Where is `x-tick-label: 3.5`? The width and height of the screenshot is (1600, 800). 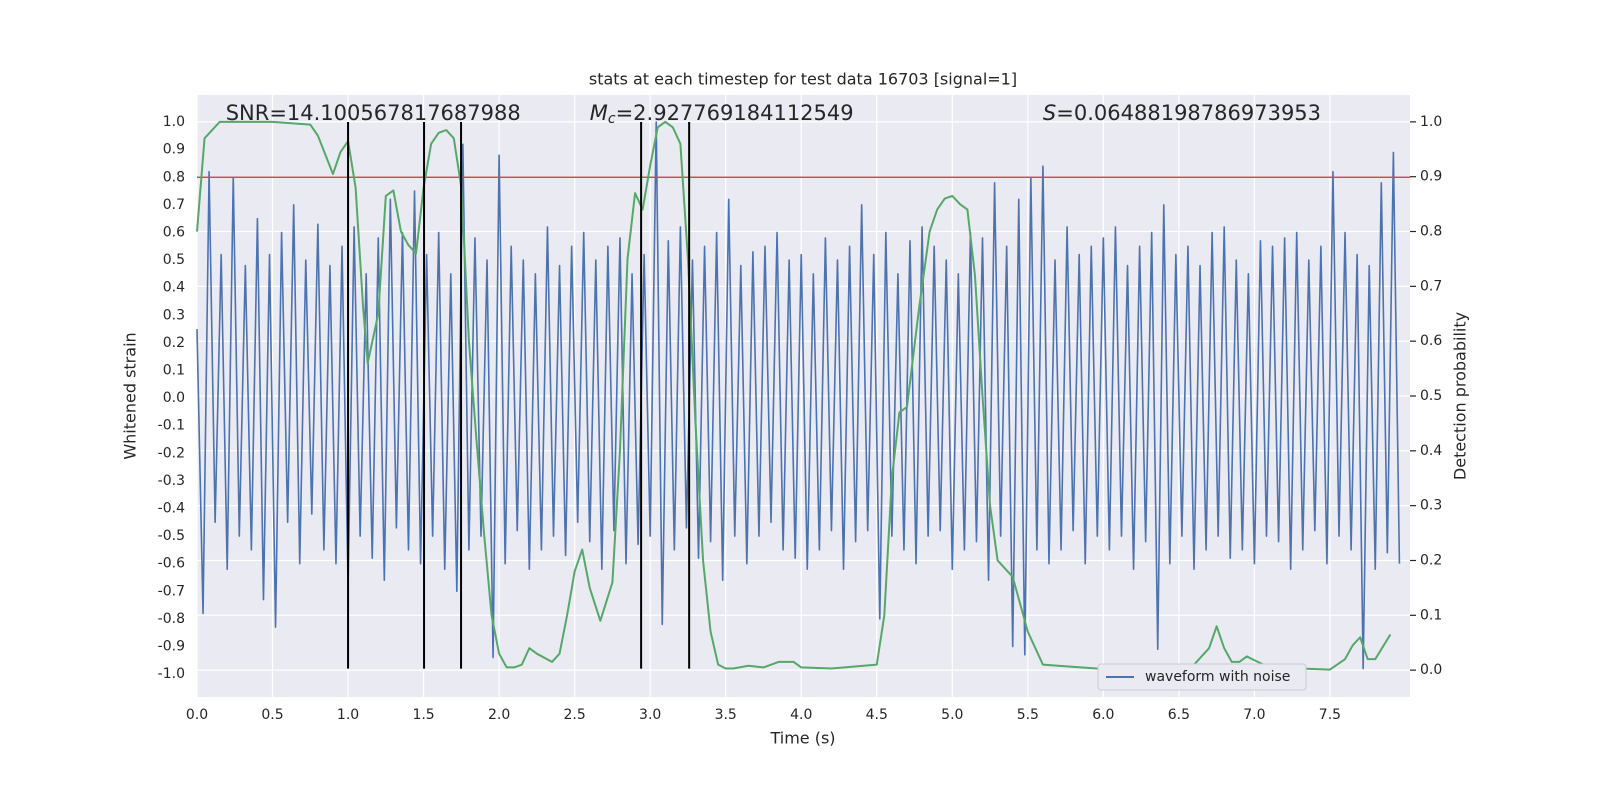 x-tick-label: 3.5 is located at coordinates (726, 715).